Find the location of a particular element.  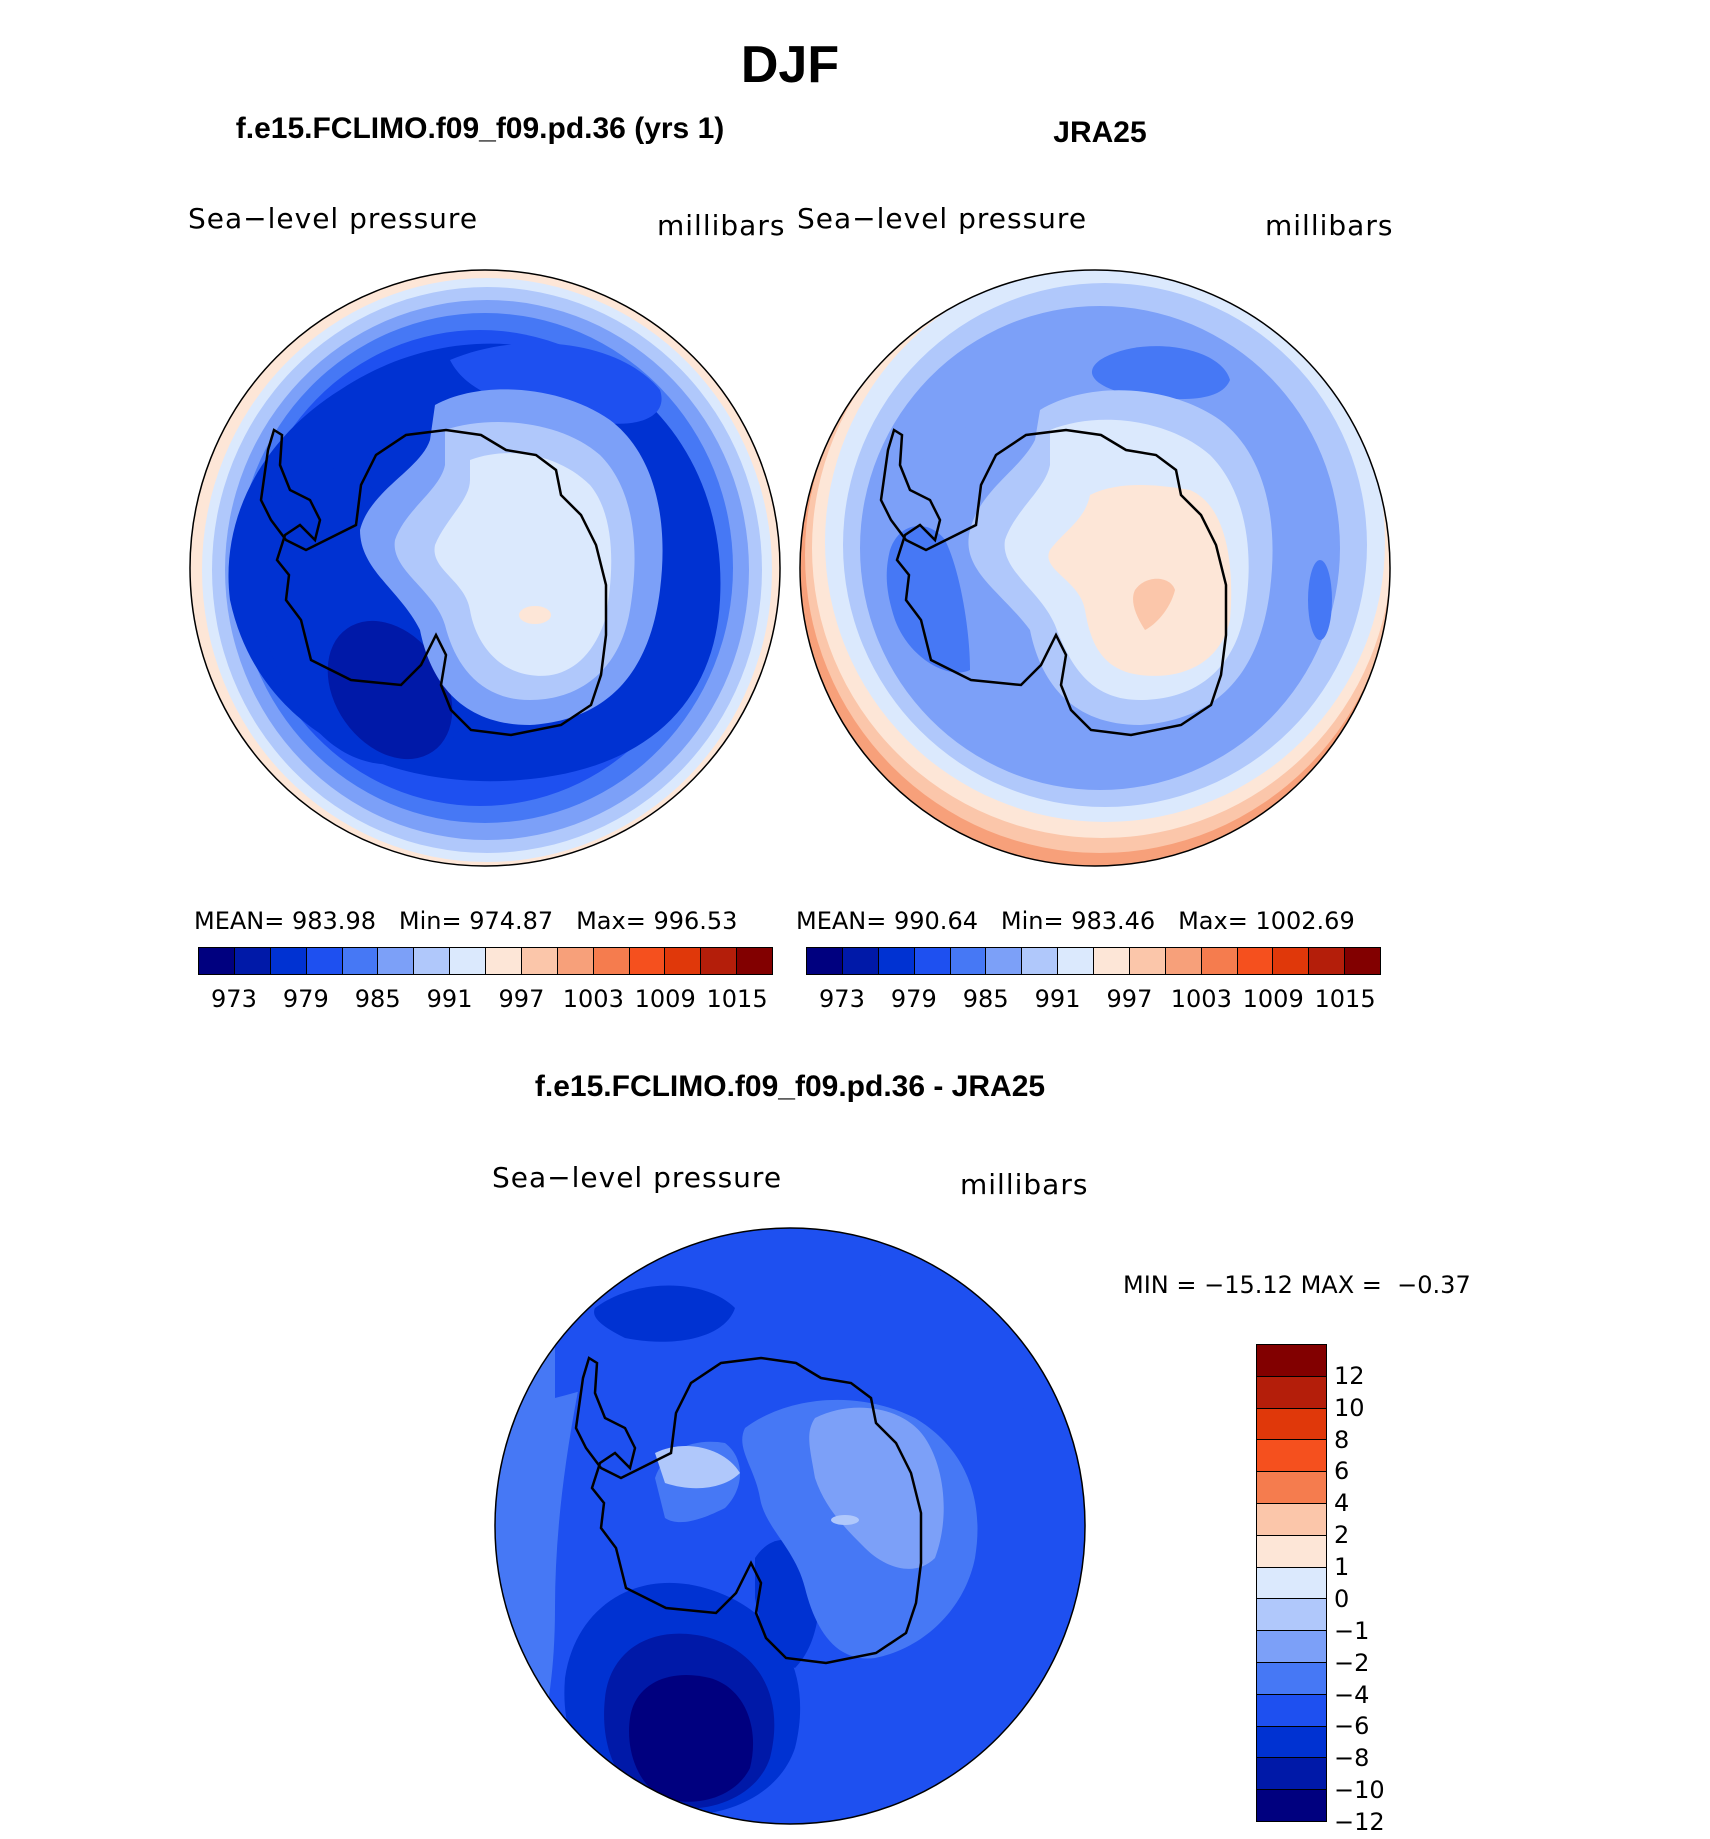

colorbar-tick-label: 6 is located at coordinates (1342, 1471).